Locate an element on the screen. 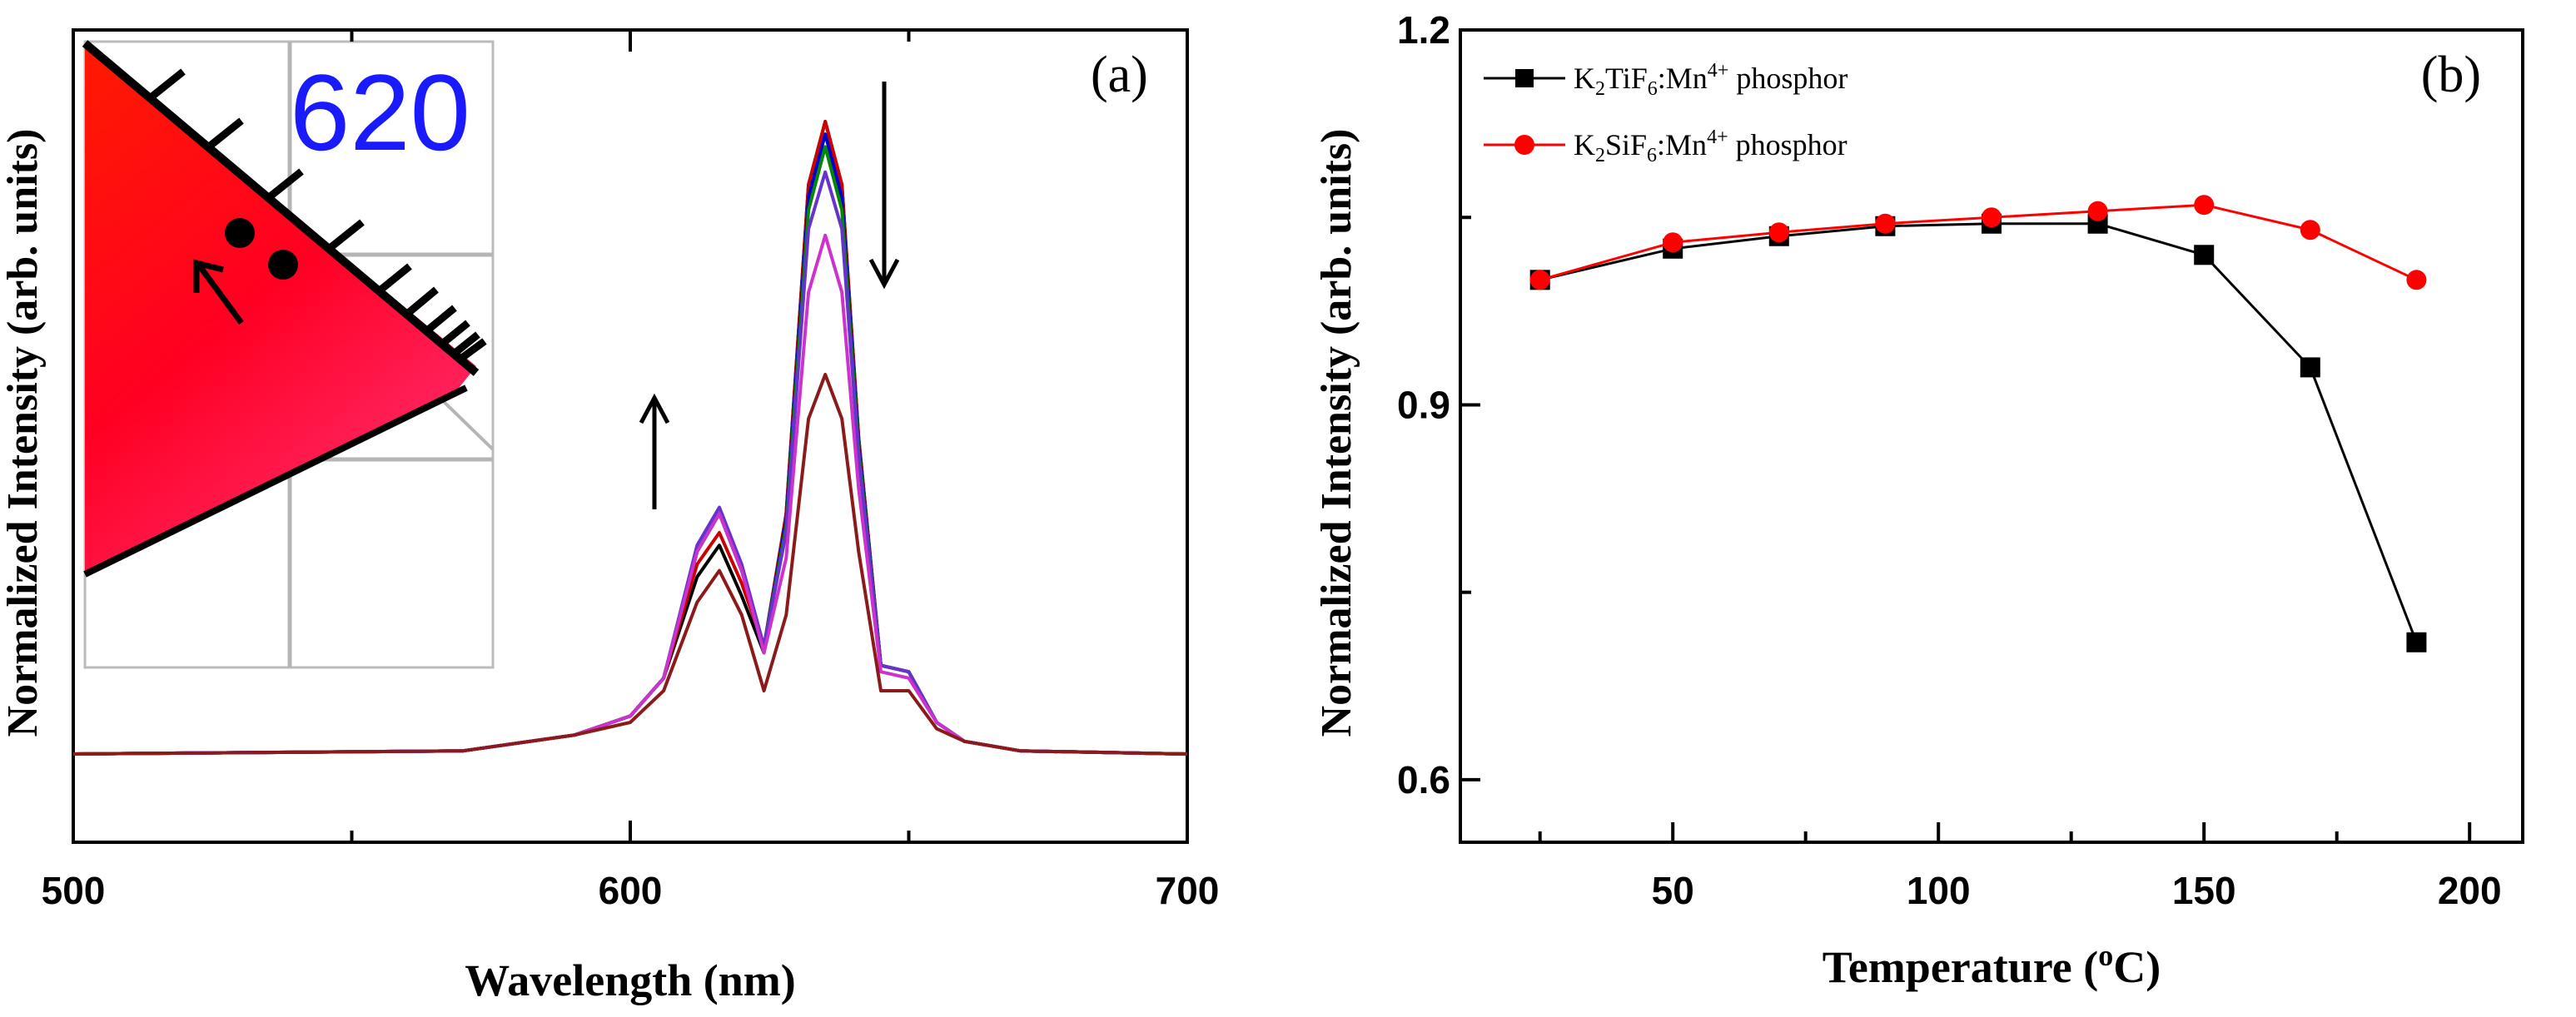  inset-color-region is located at coordinates (280, 308).